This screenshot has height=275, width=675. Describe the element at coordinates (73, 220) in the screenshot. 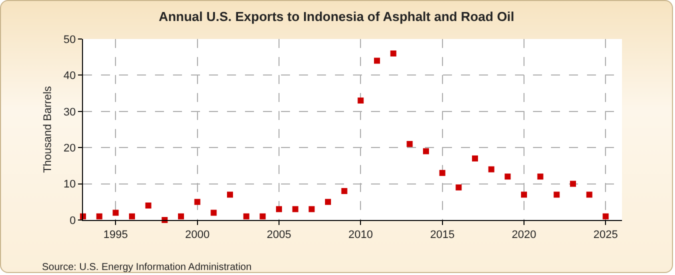

I see `y-tick-label: 0` at that location.